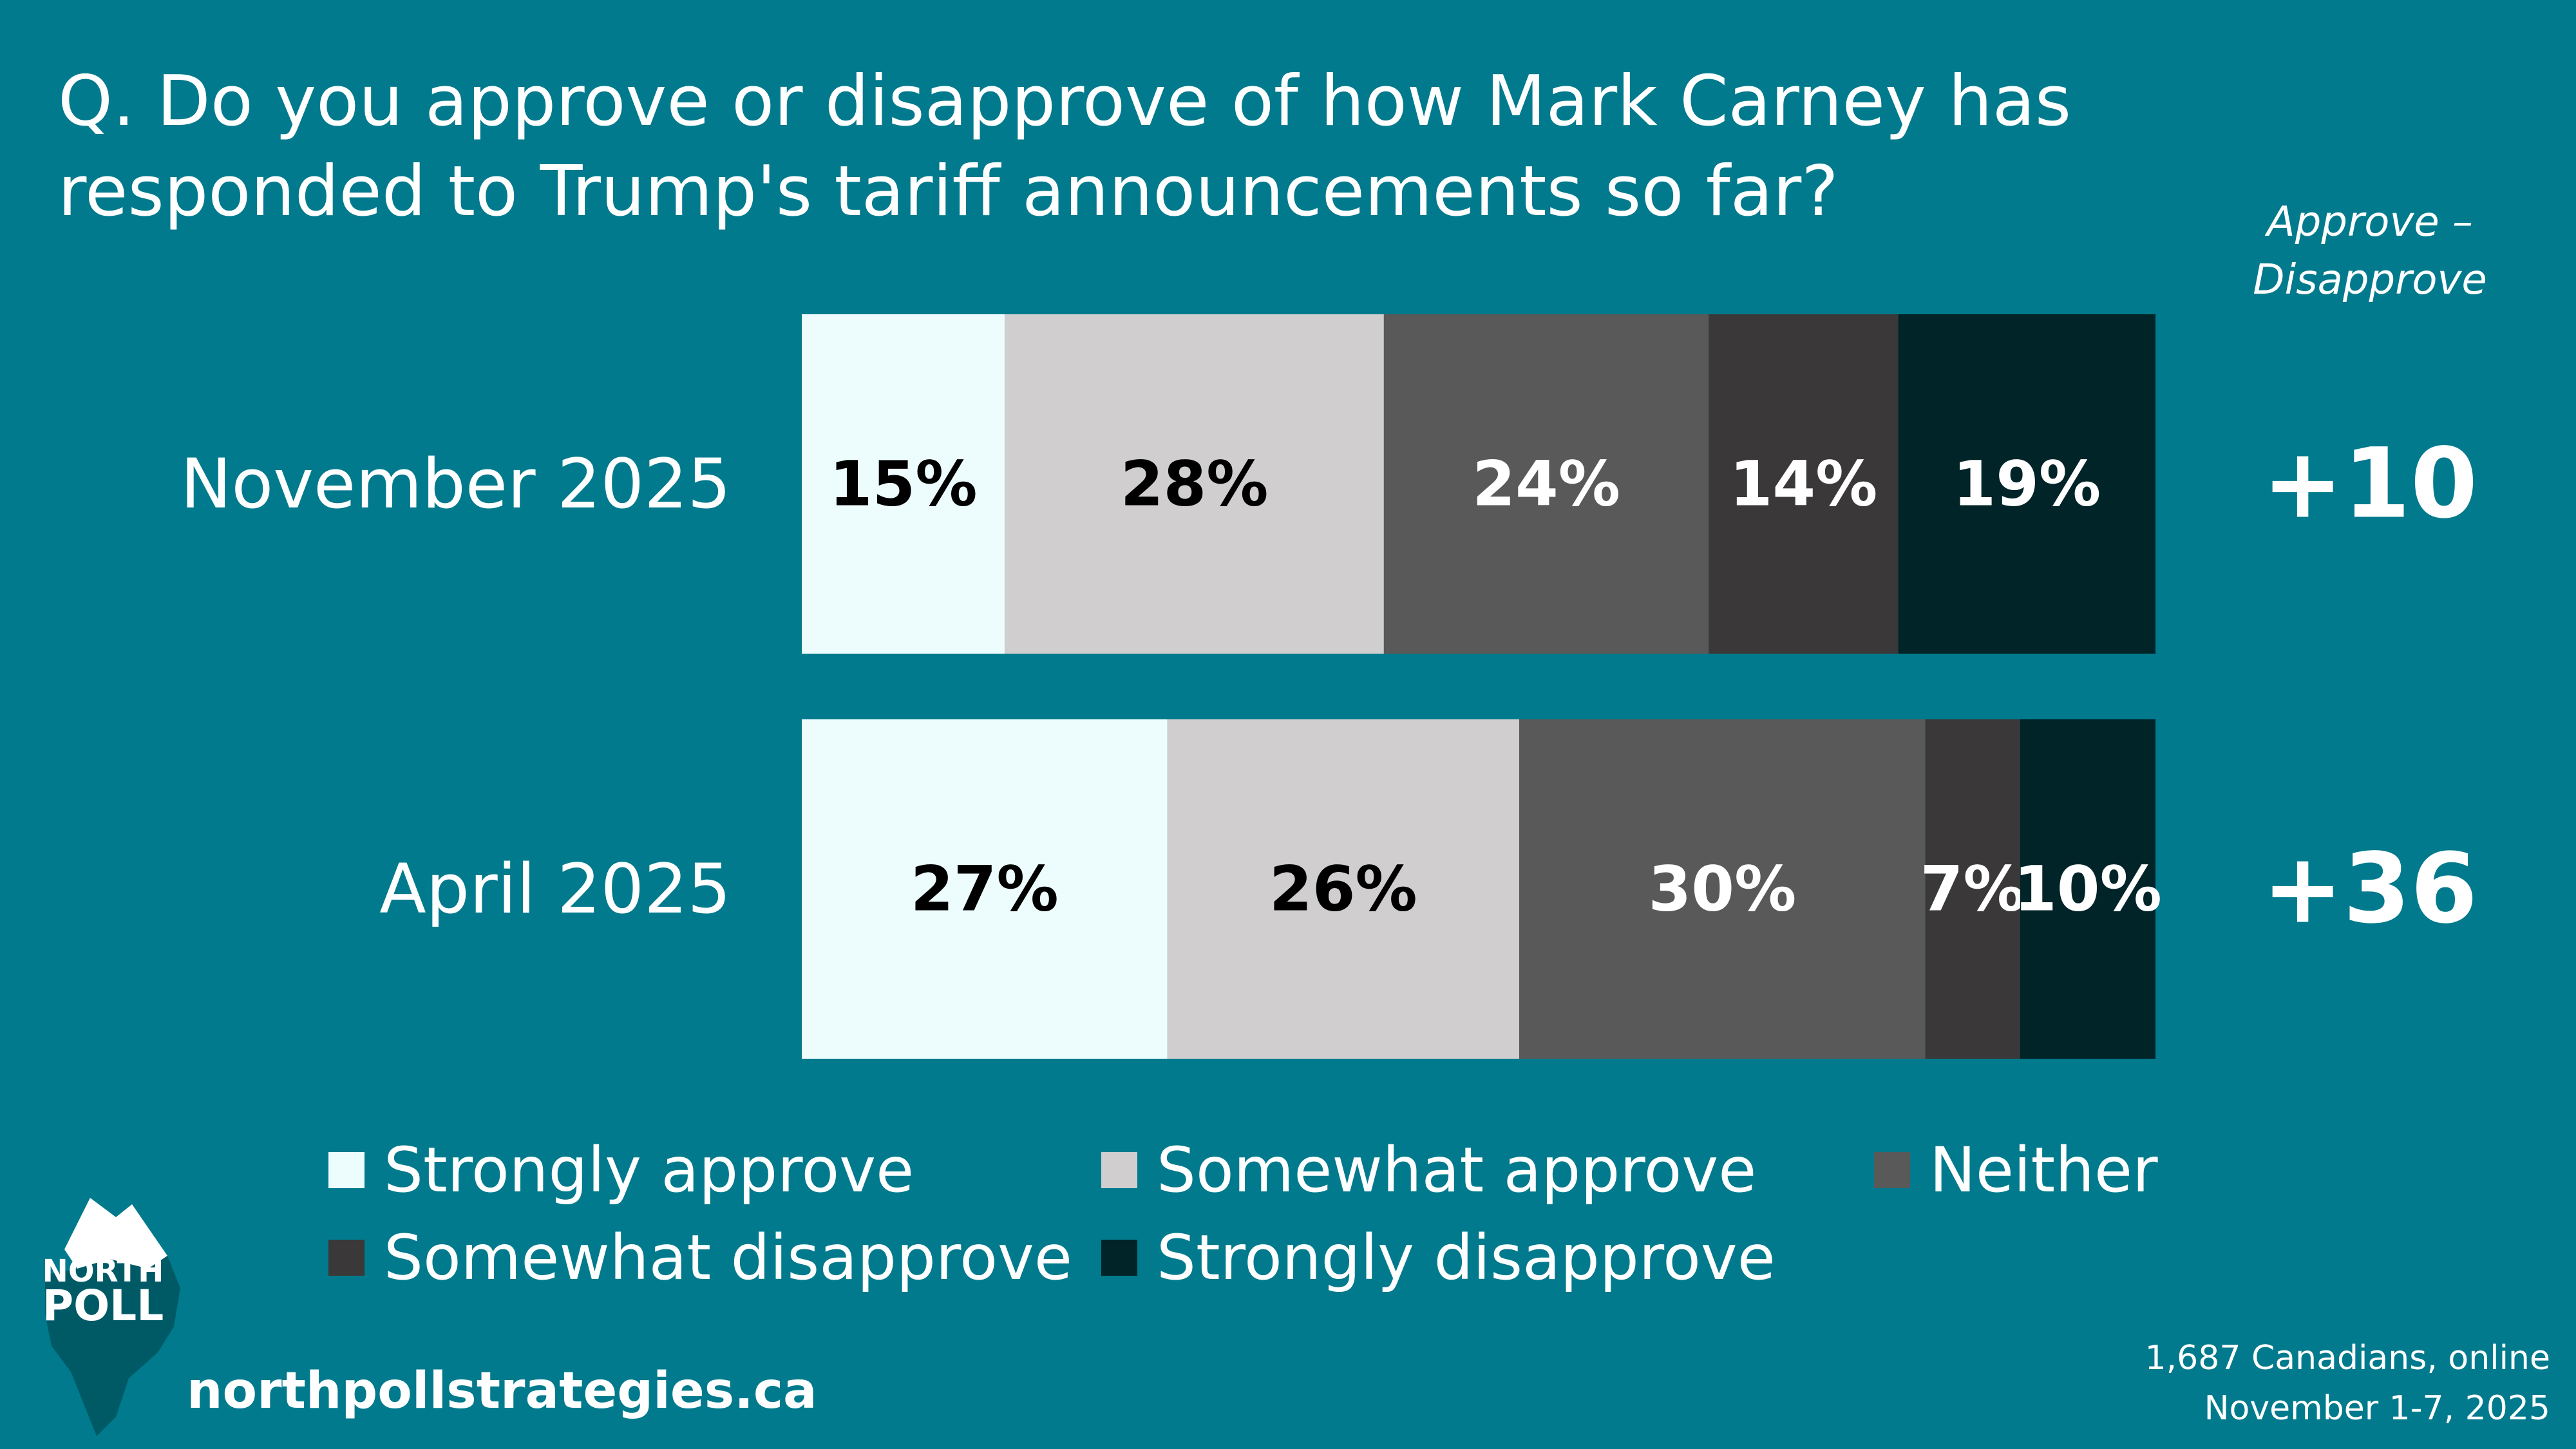 This screenshot has width=2576, height=1449. I want to click on legend-item-somewhat-approve: Somewhat approve, so click(1487, 1170).